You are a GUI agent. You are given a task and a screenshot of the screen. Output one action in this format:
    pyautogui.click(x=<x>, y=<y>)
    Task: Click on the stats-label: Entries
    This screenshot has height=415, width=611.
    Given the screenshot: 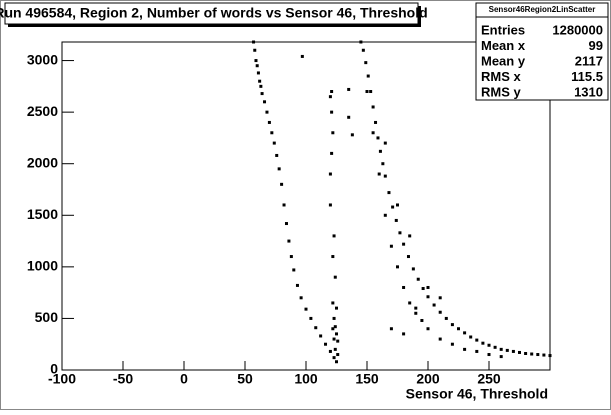 What is the action you would take?
    pyautogui.click(x=503, y=29)
    